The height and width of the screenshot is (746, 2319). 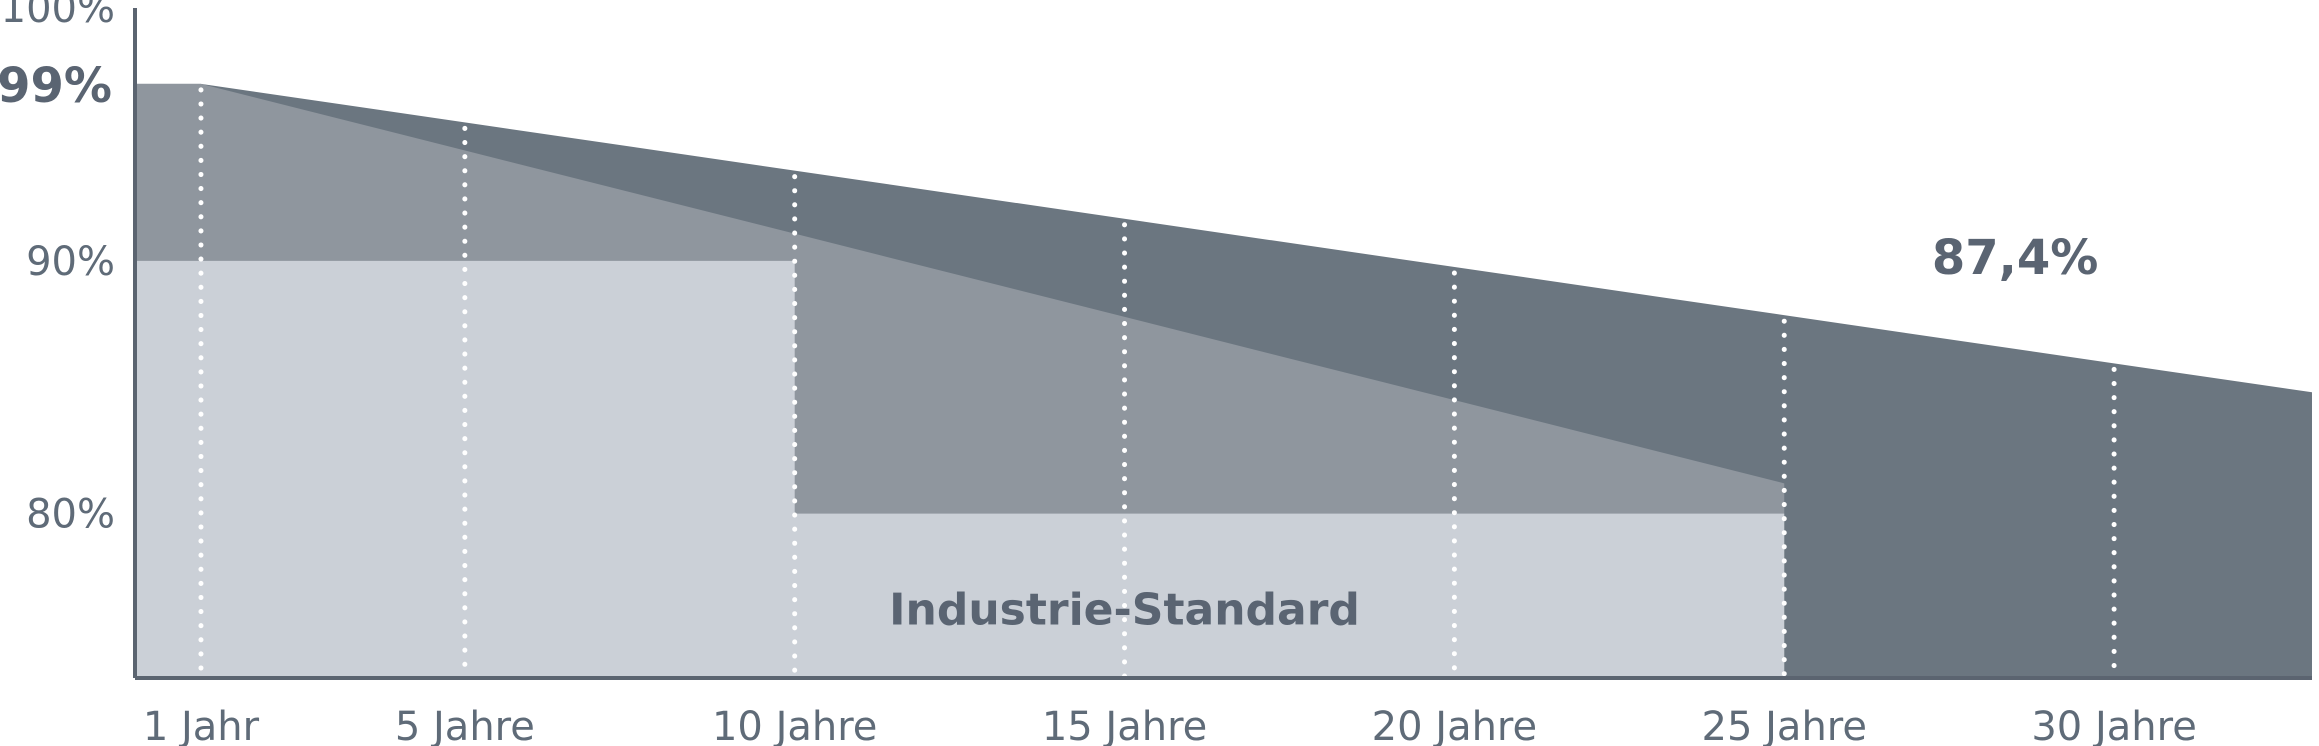 I want to click on annotation-0: 99%, so click(x=56, y=86).